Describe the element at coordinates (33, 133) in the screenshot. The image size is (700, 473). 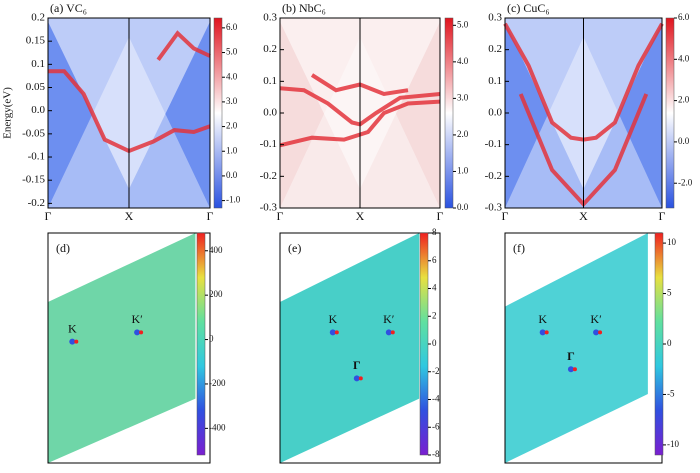
I see `y-tick-label: -0.05` at that location.